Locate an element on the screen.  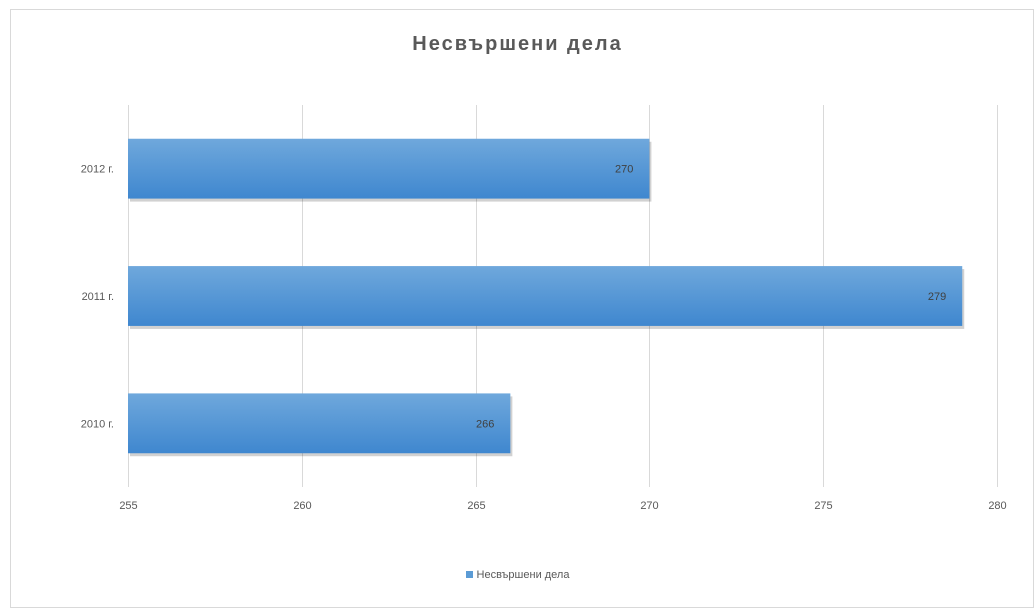
x-tick-label: 270 is located at coordinates (649, 506).